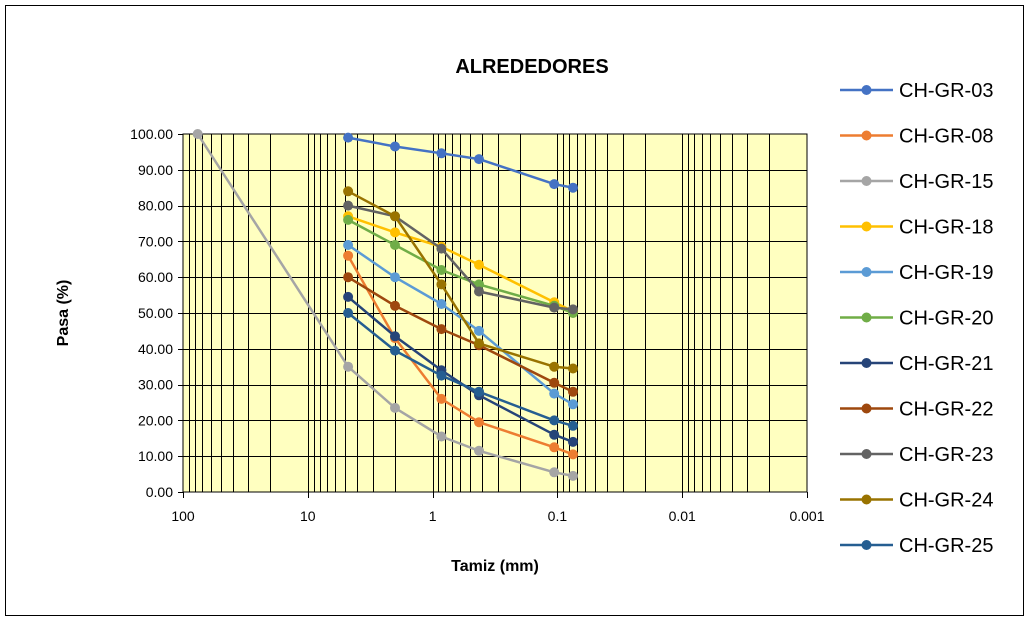 The height and width of the screenshot is (619, 1029). What do you see at coordinates (155, 206) in the screenshot?
I see `y-tick-label: 80.00` at bounding box center [155, 206].